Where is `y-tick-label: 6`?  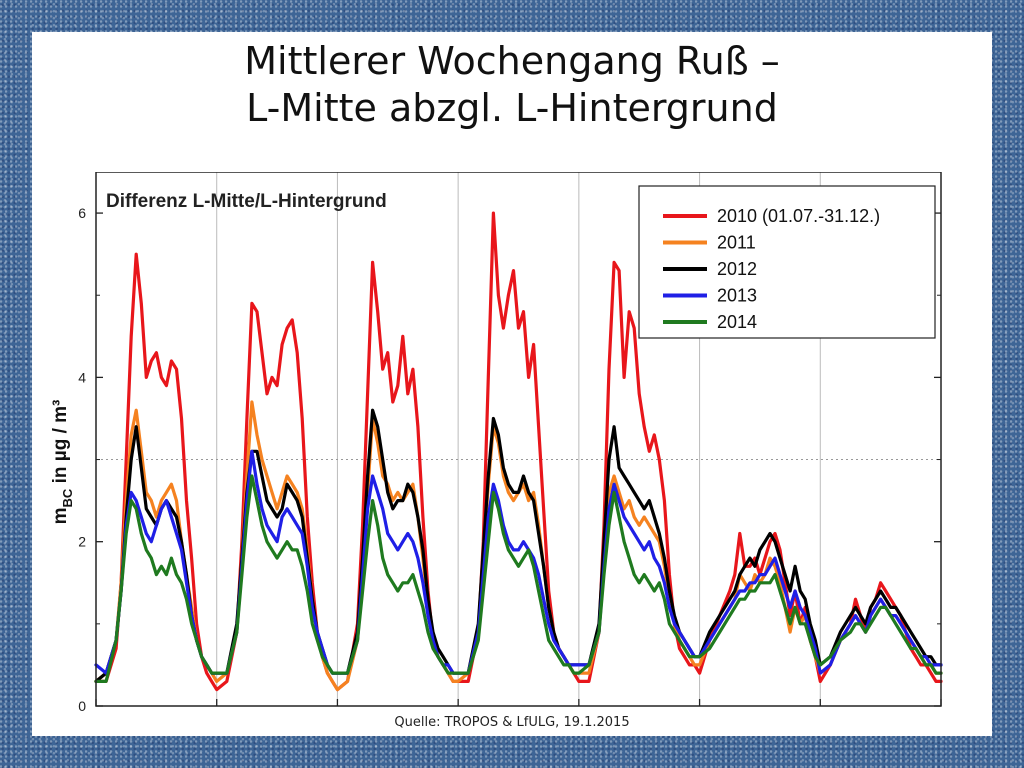
y-tick-label: 6 is located at coordinates (82, 213).